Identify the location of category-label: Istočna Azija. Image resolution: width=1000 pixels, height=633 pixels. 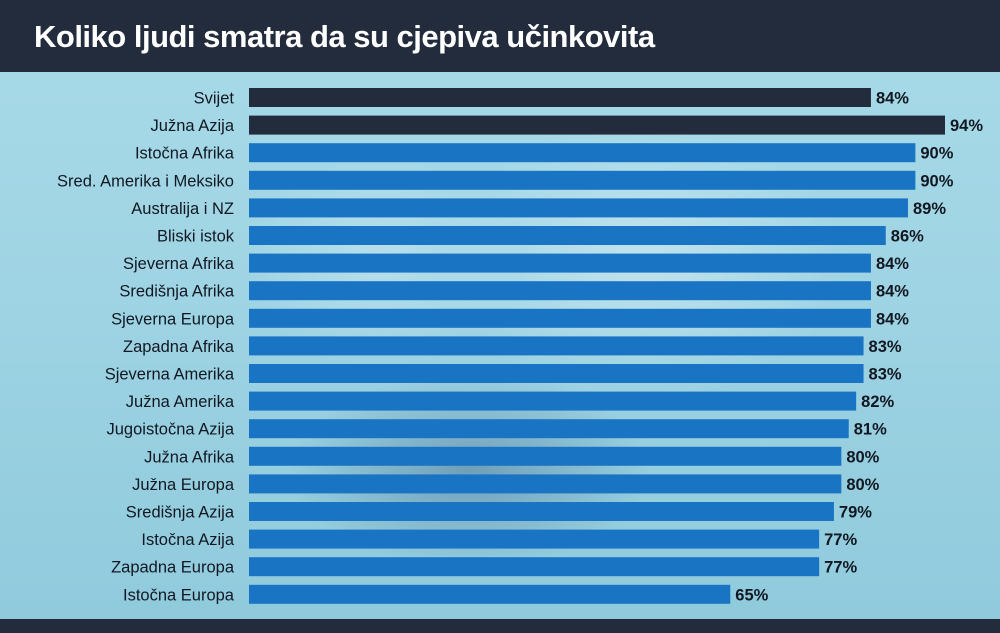
(187, 540).